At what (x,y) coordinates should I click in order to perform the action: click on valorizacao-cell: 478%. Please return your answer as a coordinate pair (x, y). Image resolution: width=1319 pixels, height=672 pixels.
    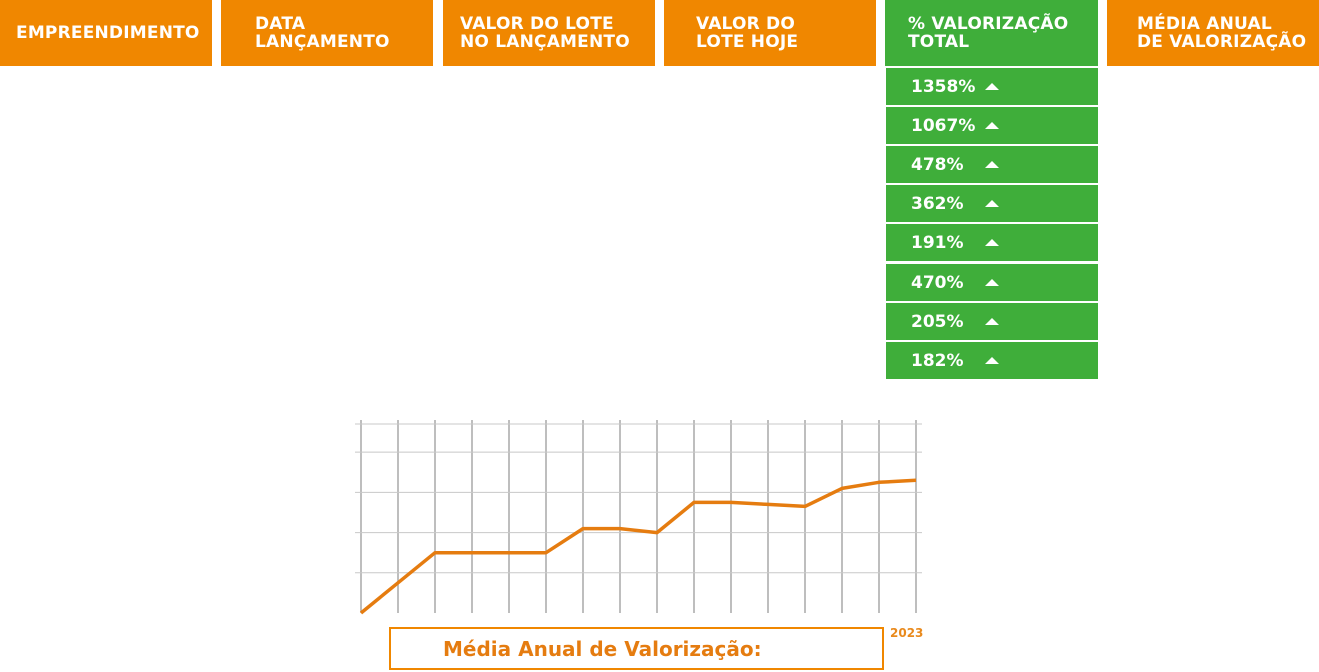
    Looking at the image, I should click on (992, 164).